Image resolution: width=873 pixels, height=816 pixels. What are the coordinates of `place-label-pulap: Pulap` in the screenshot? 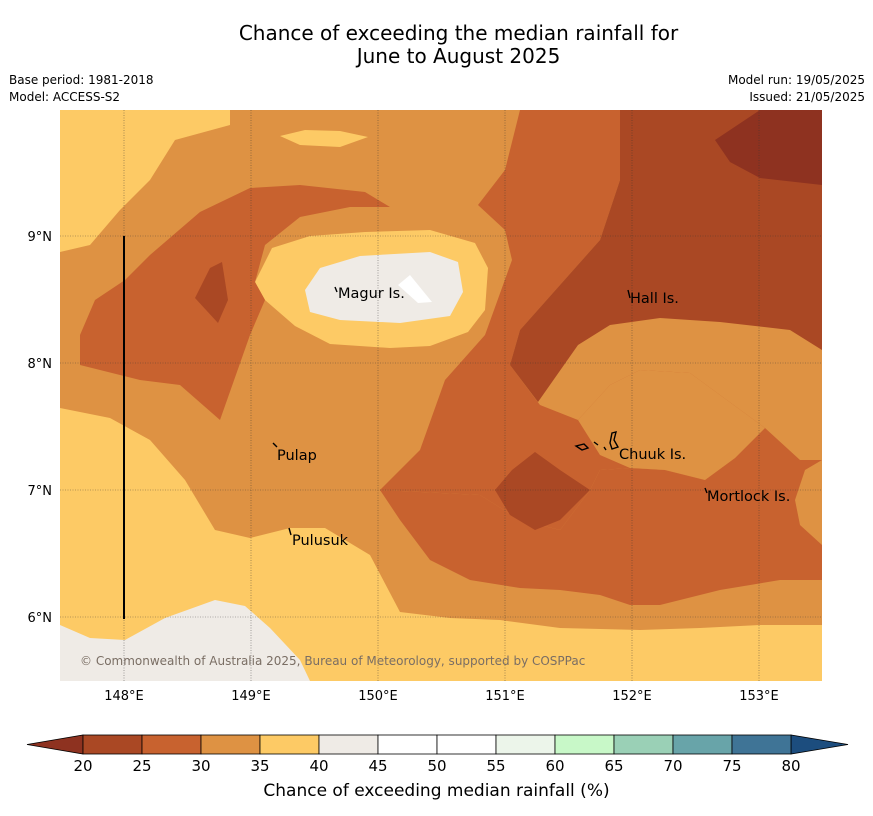 It's located at (297, 456).